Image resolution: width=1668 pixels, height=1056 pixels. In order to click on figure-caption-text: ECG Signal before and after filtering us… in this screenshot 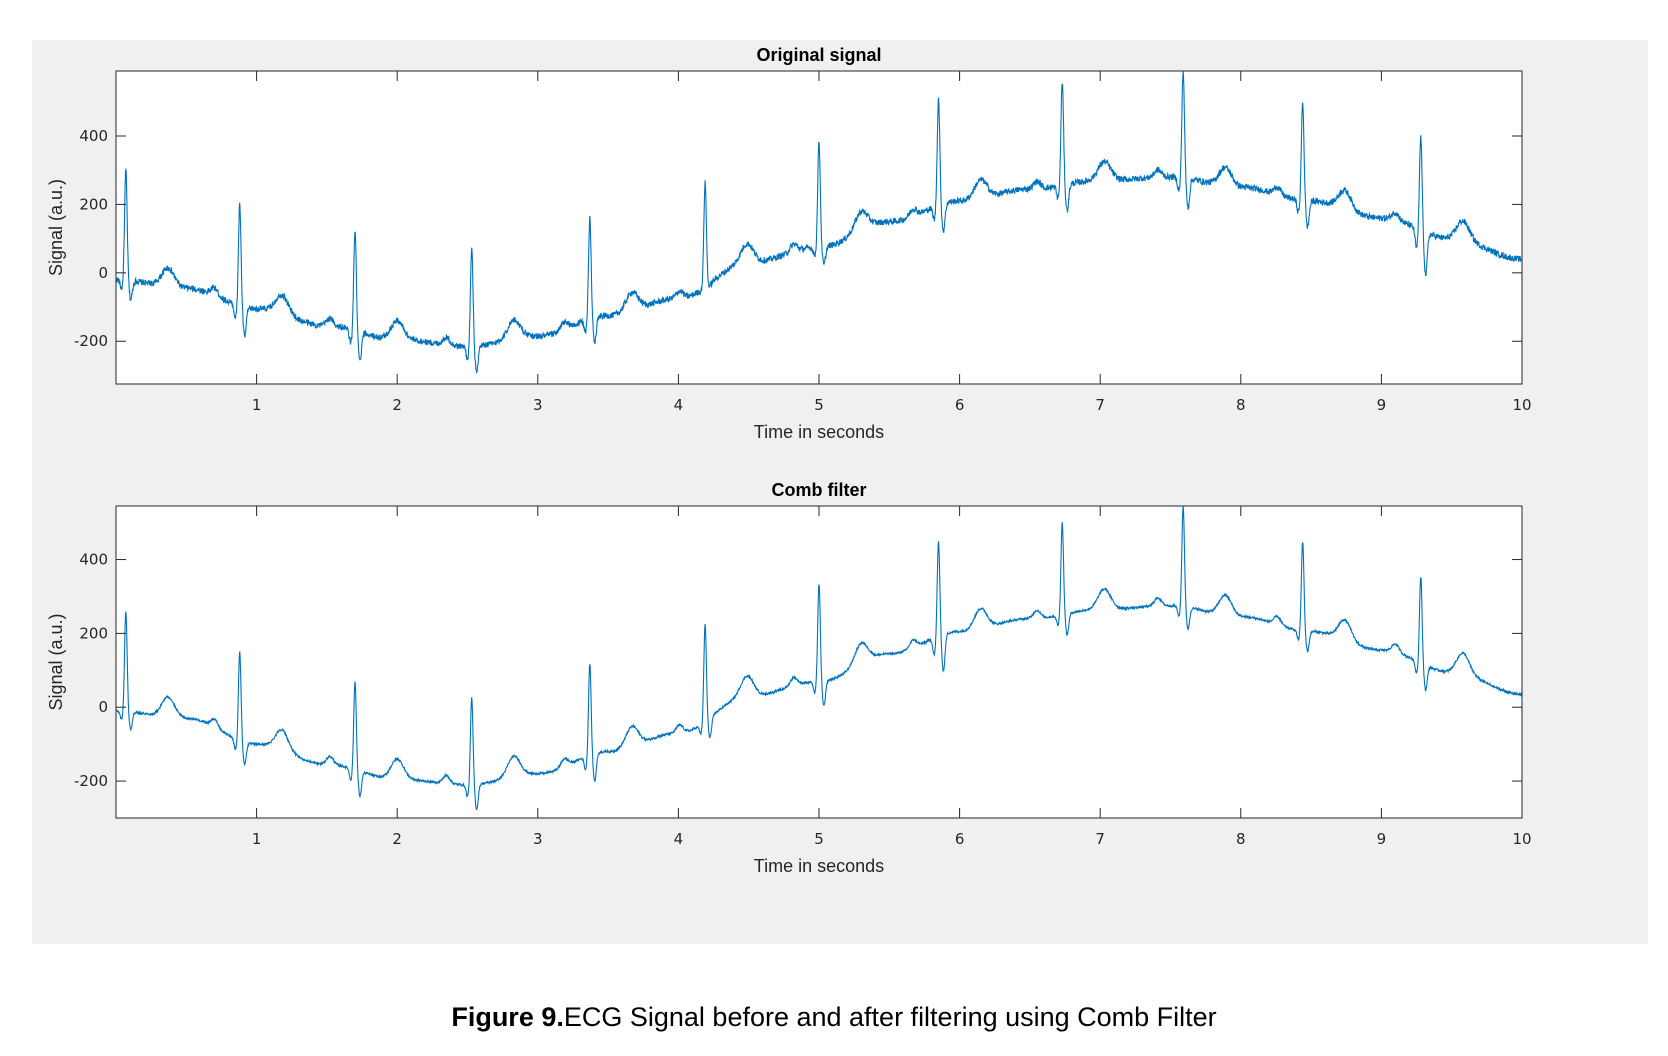, I will do `click(890, 1017)`.